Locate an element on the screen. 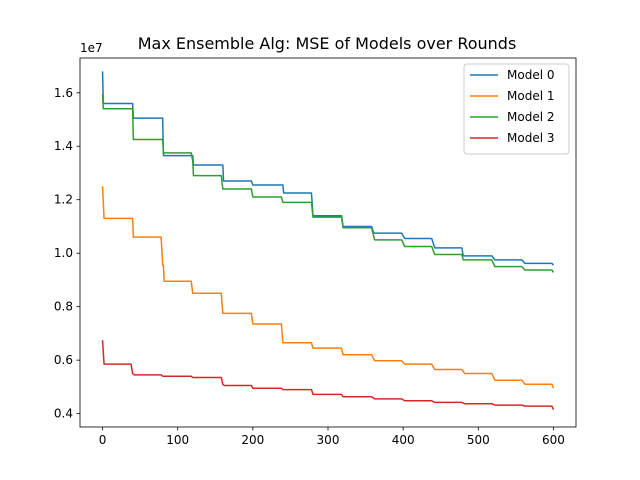 The image size is (640, 480). legend: Model 0 Model 1 Model 2 Model 3 is located at coordinates (516, 109).